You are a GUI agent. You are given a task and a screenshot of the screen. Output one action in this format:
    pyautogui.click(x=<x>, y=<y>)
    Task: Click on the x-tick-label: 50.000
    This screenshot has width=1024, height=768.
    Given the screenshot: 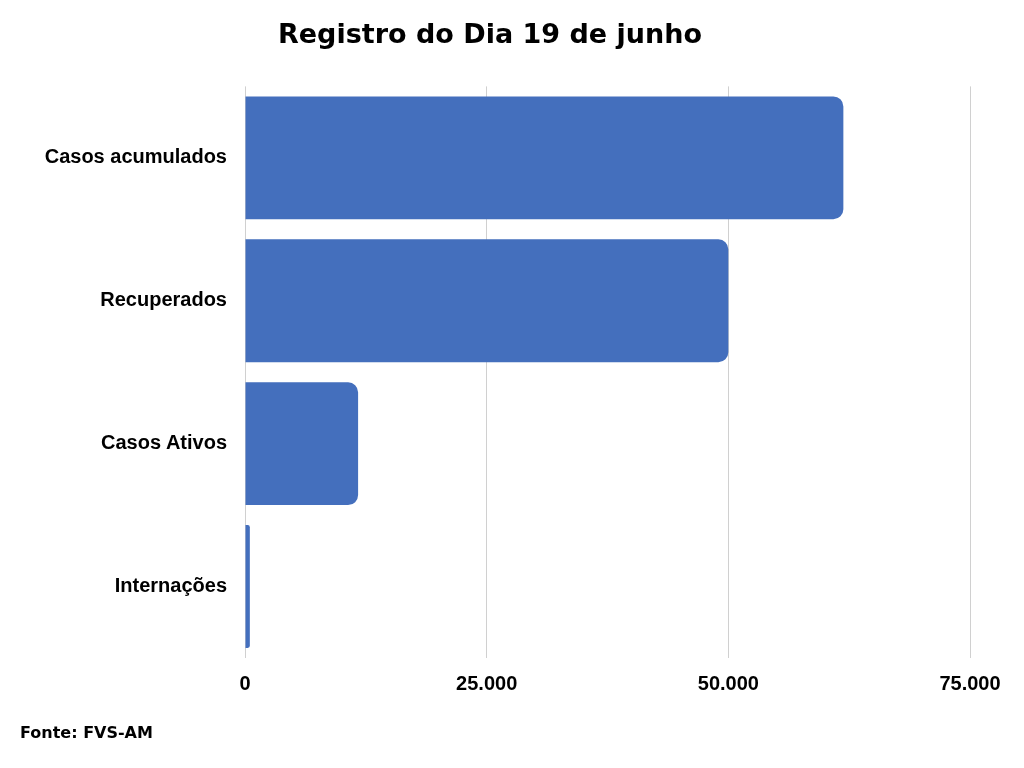 What is the action you would take?
    pyautogui.click(x=728, y=682)
    